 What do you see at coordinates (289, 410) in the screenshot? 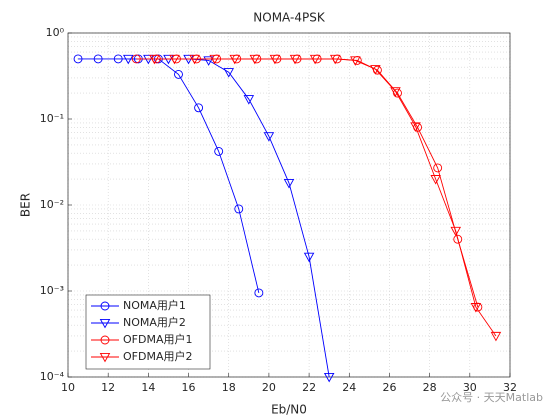
I see `x-axis-label: Eb/N0` at bounding box center [289, 410].